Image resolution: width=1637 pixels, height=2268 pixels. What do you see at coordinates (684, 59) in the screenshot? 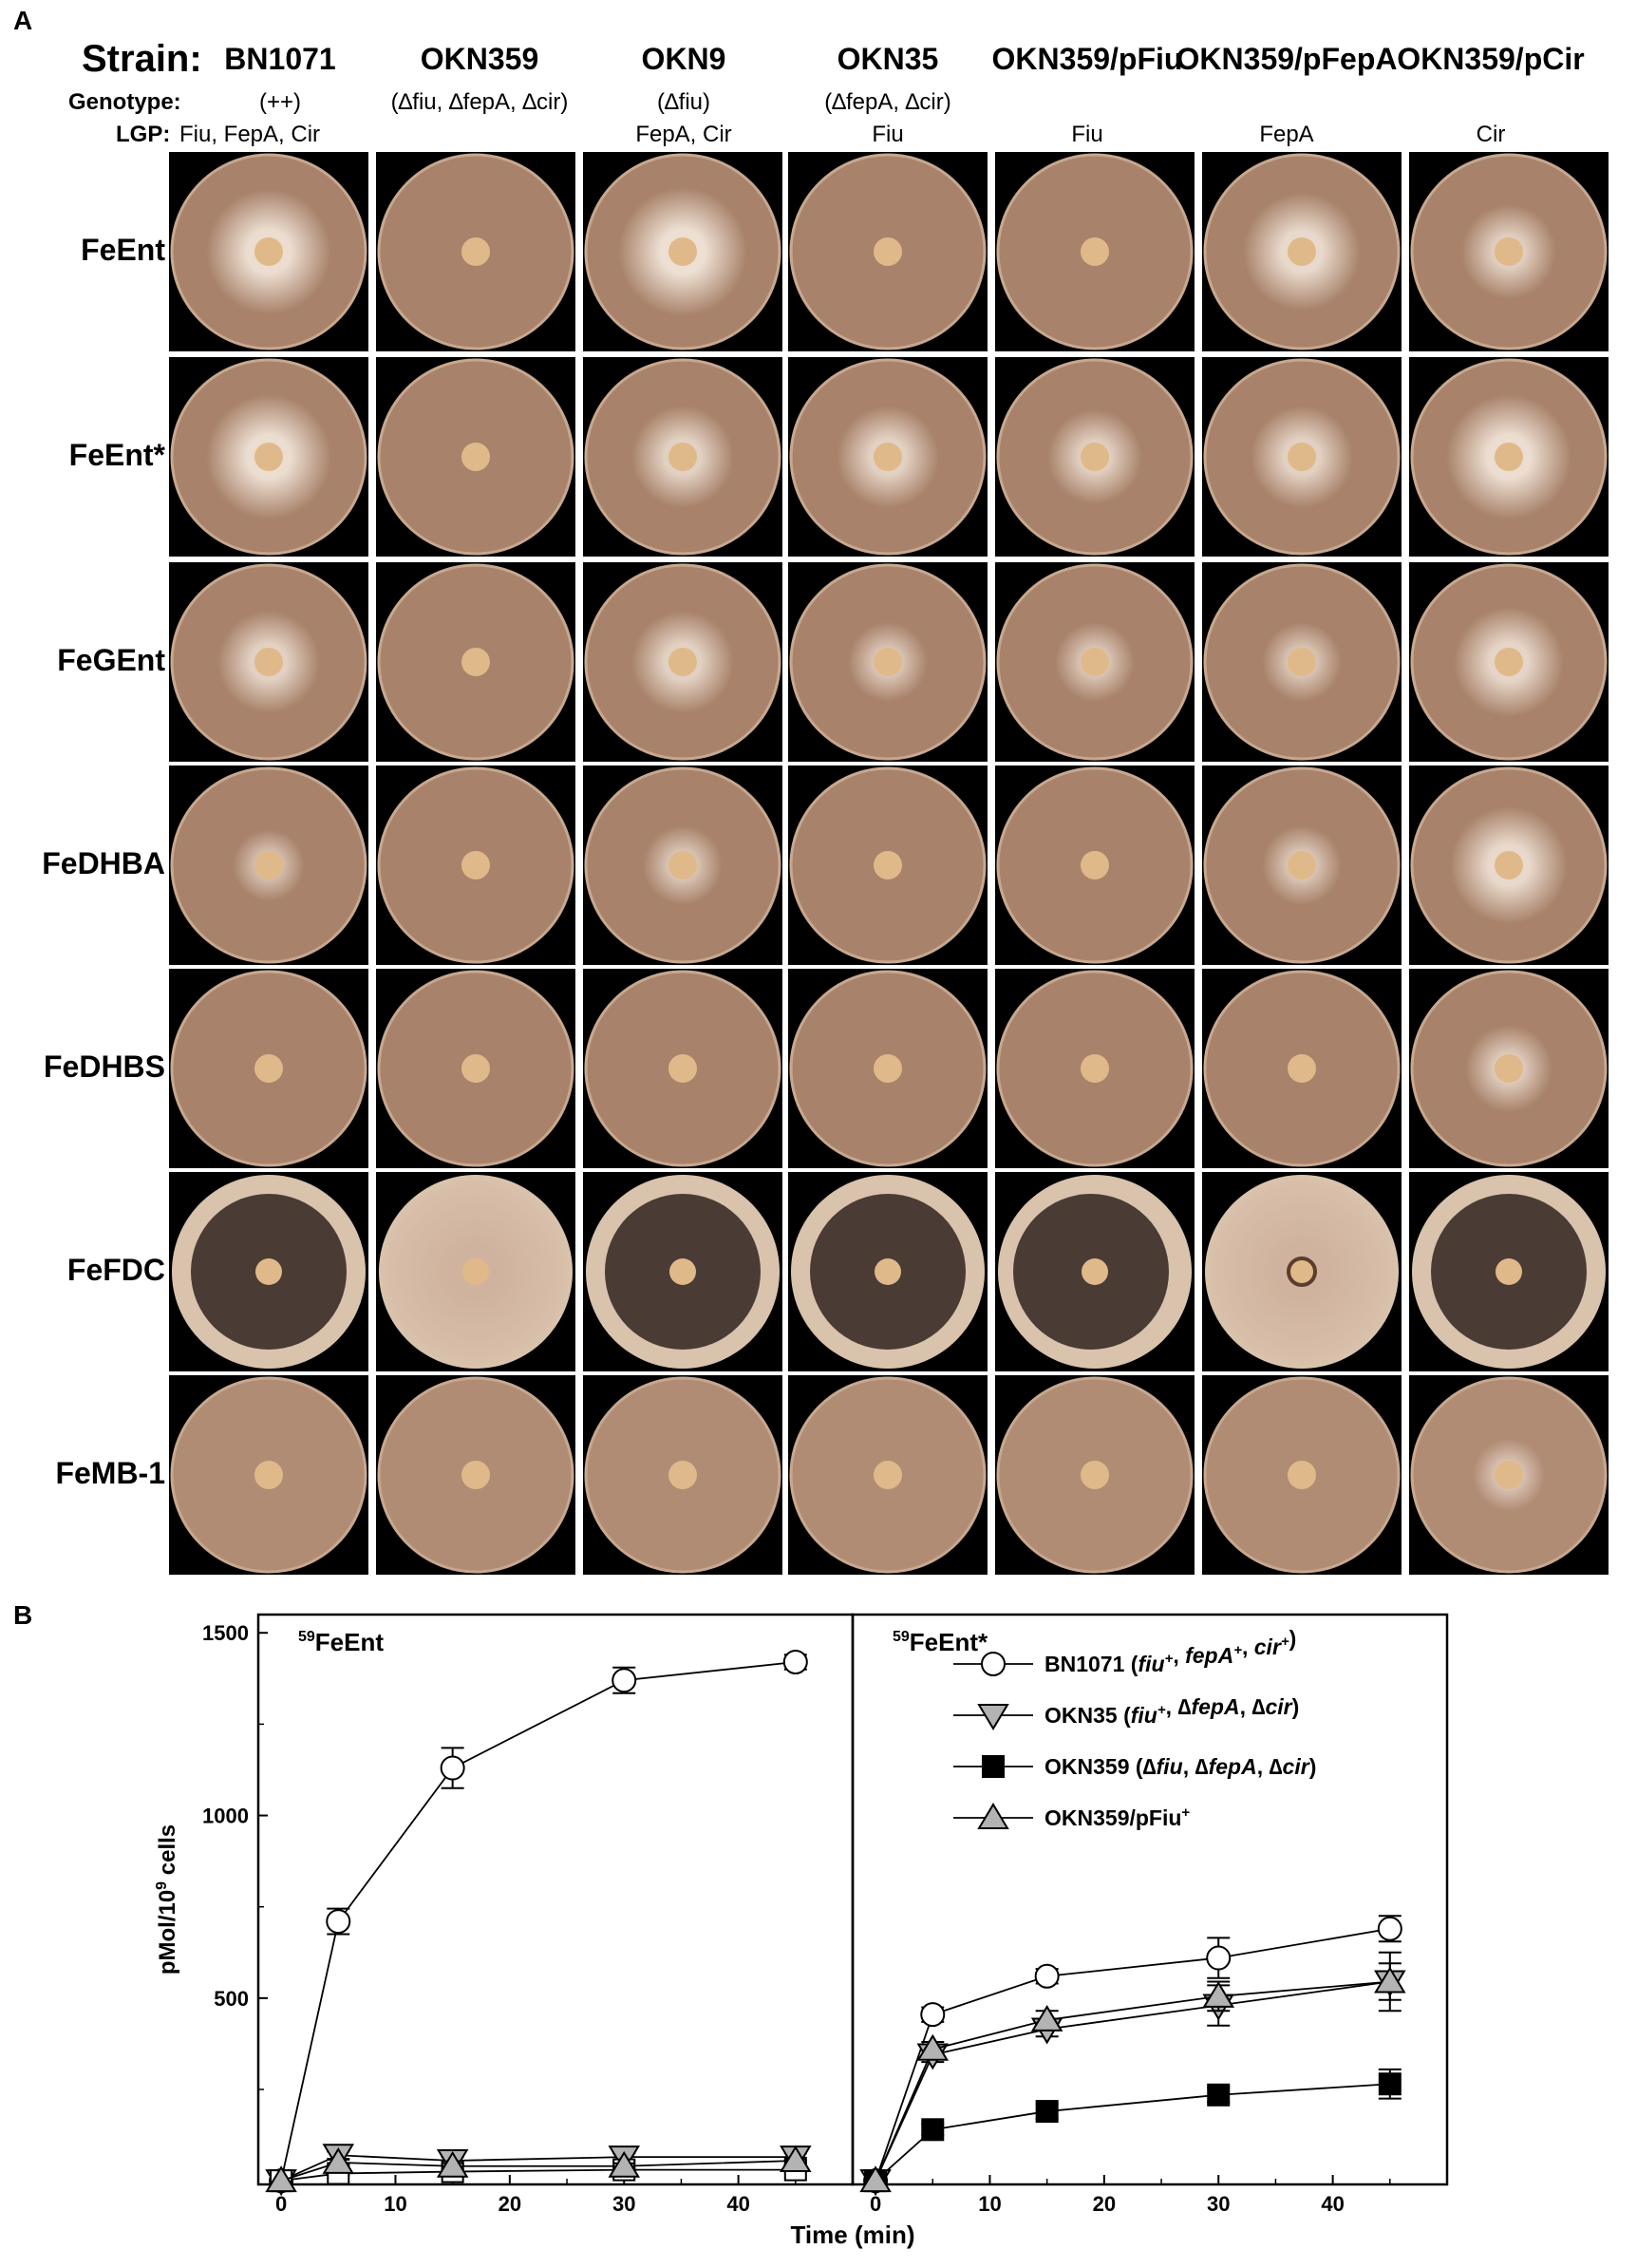
I see `strain-name: OKN9` at bounding box center [684, 59].